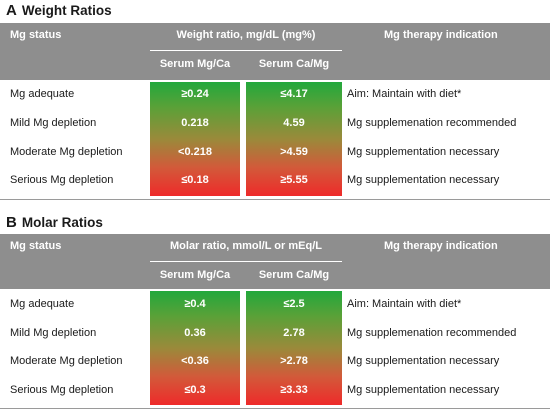  I want to click on header-ratio-title: Weight ratio, mg/dL (mg%), so click(246, 35).